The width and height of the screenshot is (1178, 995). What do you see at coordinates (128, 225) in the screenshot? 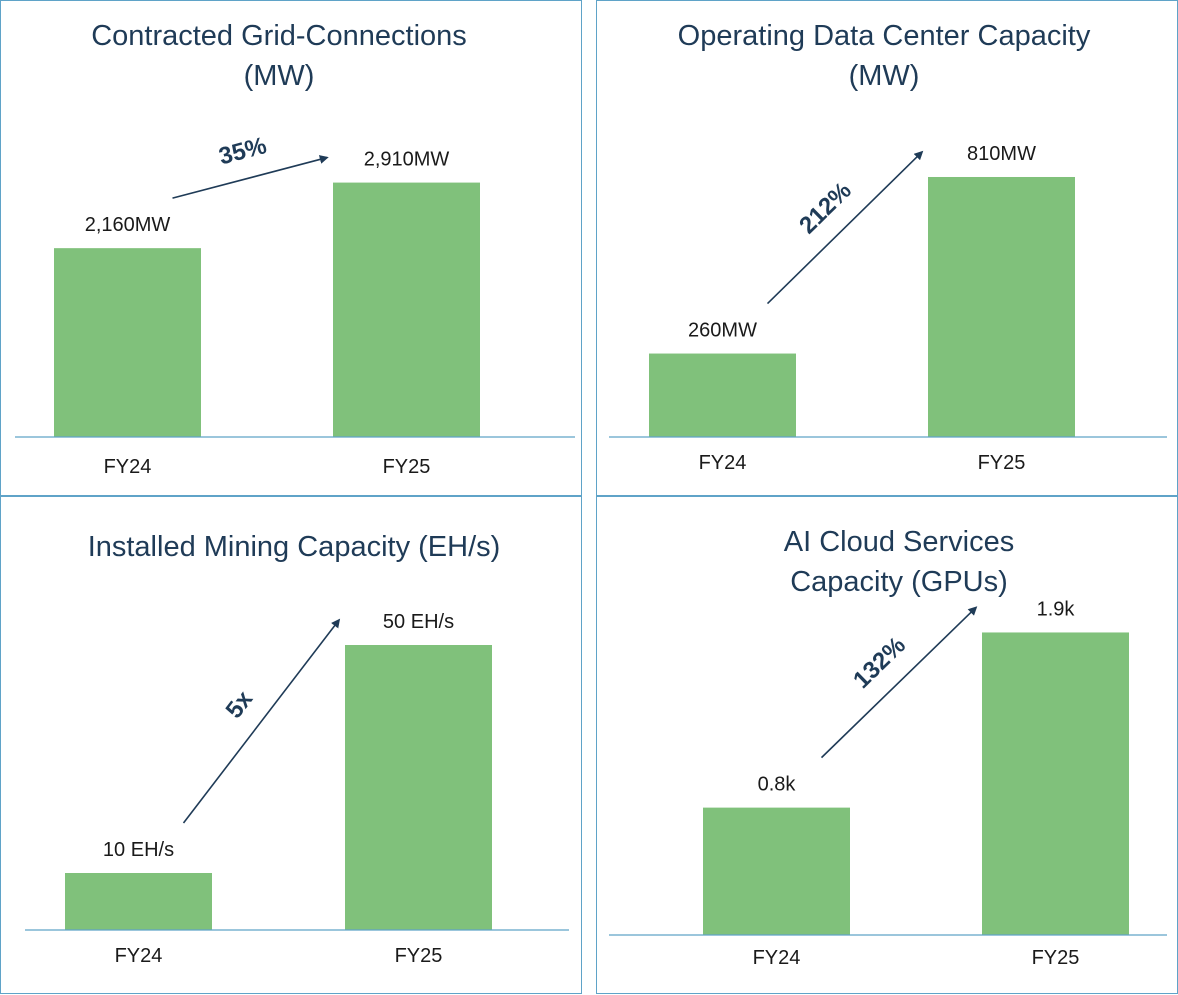
I see `data-label-fy24: 2,160MW` at bounding box center [128, 225].